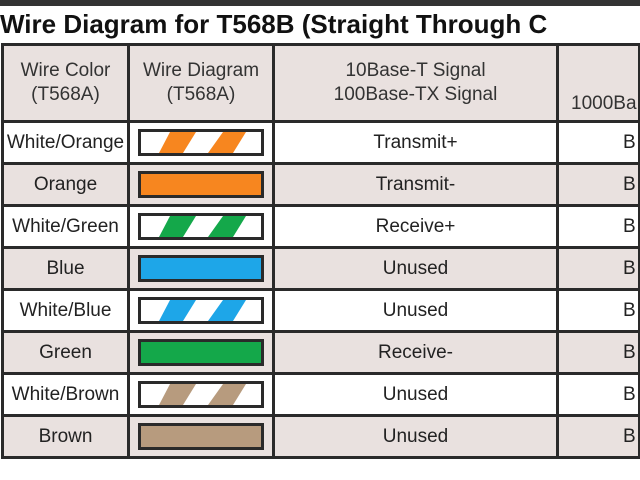 This screenshot has width=640, height=480. What do you see at coordinates (65, 142) in the screenshot?
I see `wire-color-name: White/Orange` at bounding box center [65, 142].